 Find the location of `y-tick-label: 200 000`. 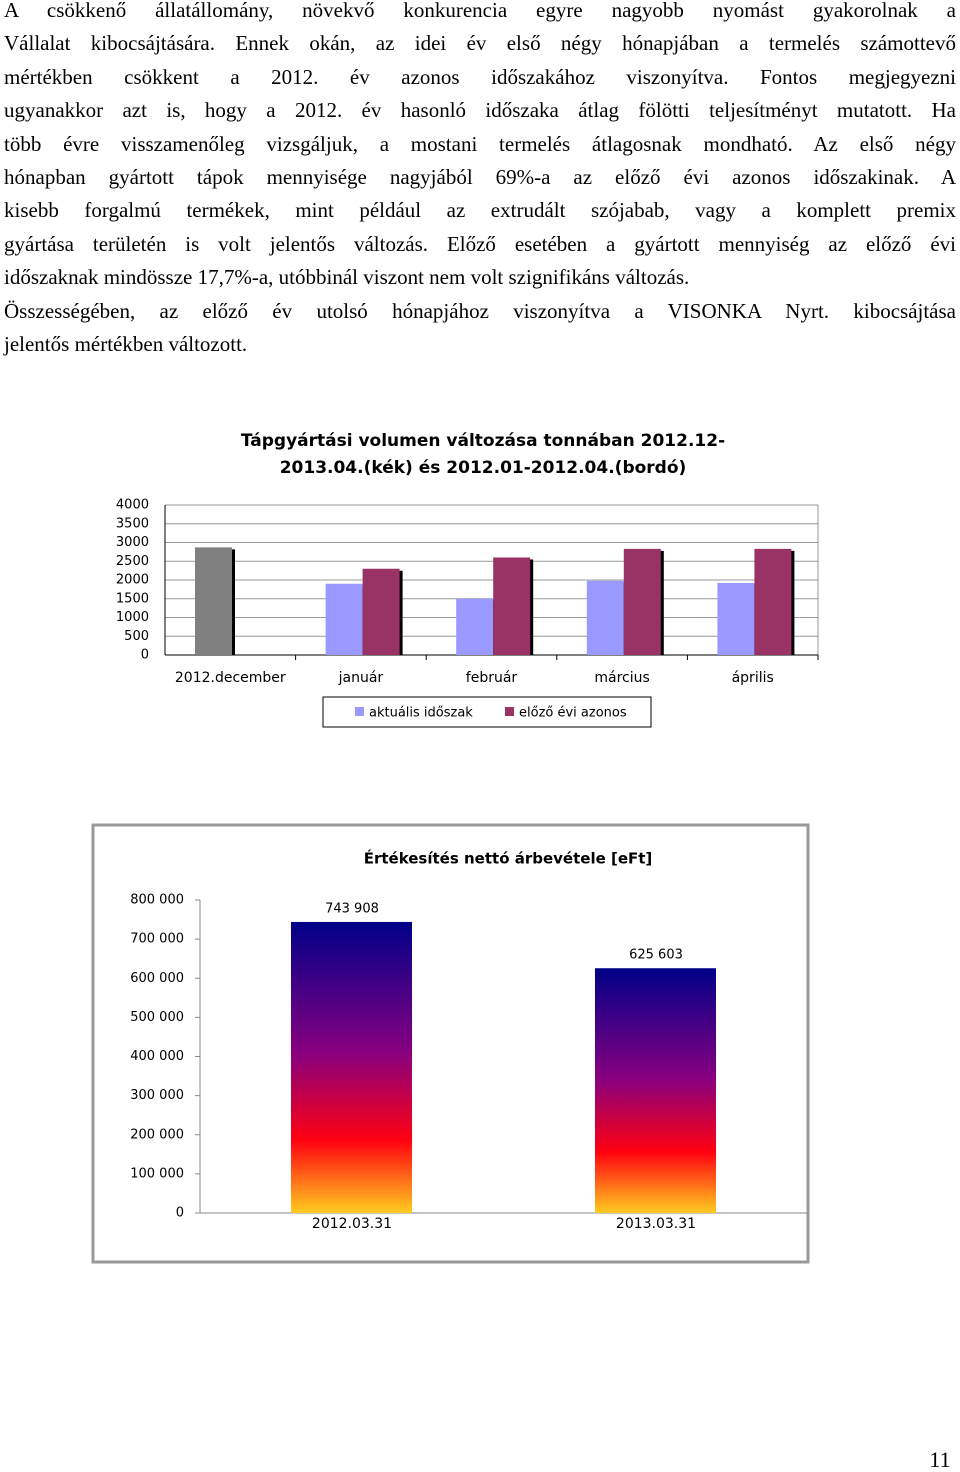

y-tick-label: 200 000 is located at coordinates (157, 1134).